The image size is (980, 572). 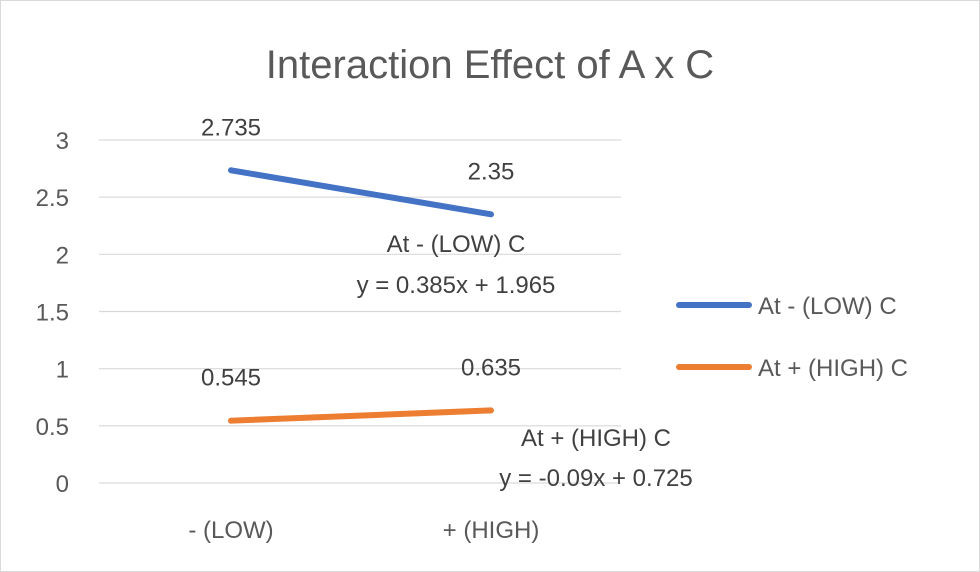 What do you see at coordinates (456, 285) in the screenshot?
I see `trendline-equation: y = 0.385x + 1.965` at bounding box center [456, 285].